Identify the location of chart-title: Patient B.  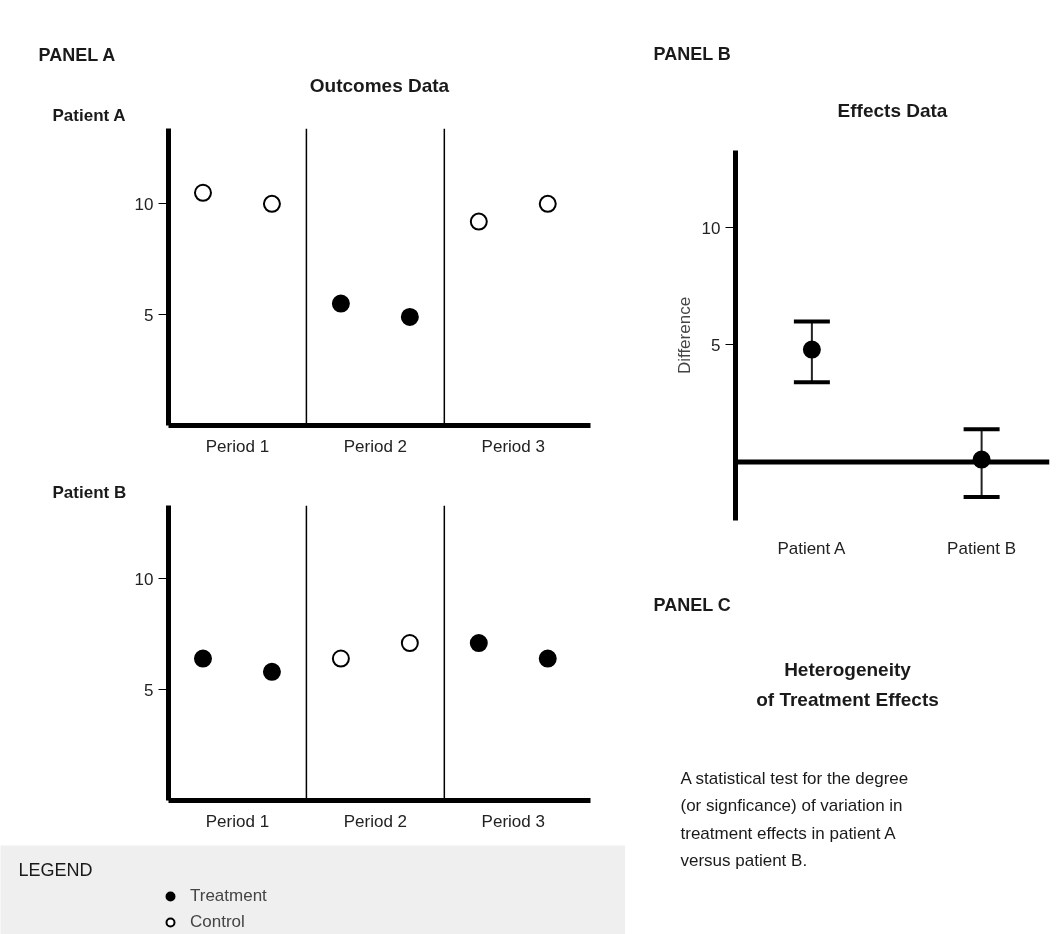
(89, 492).